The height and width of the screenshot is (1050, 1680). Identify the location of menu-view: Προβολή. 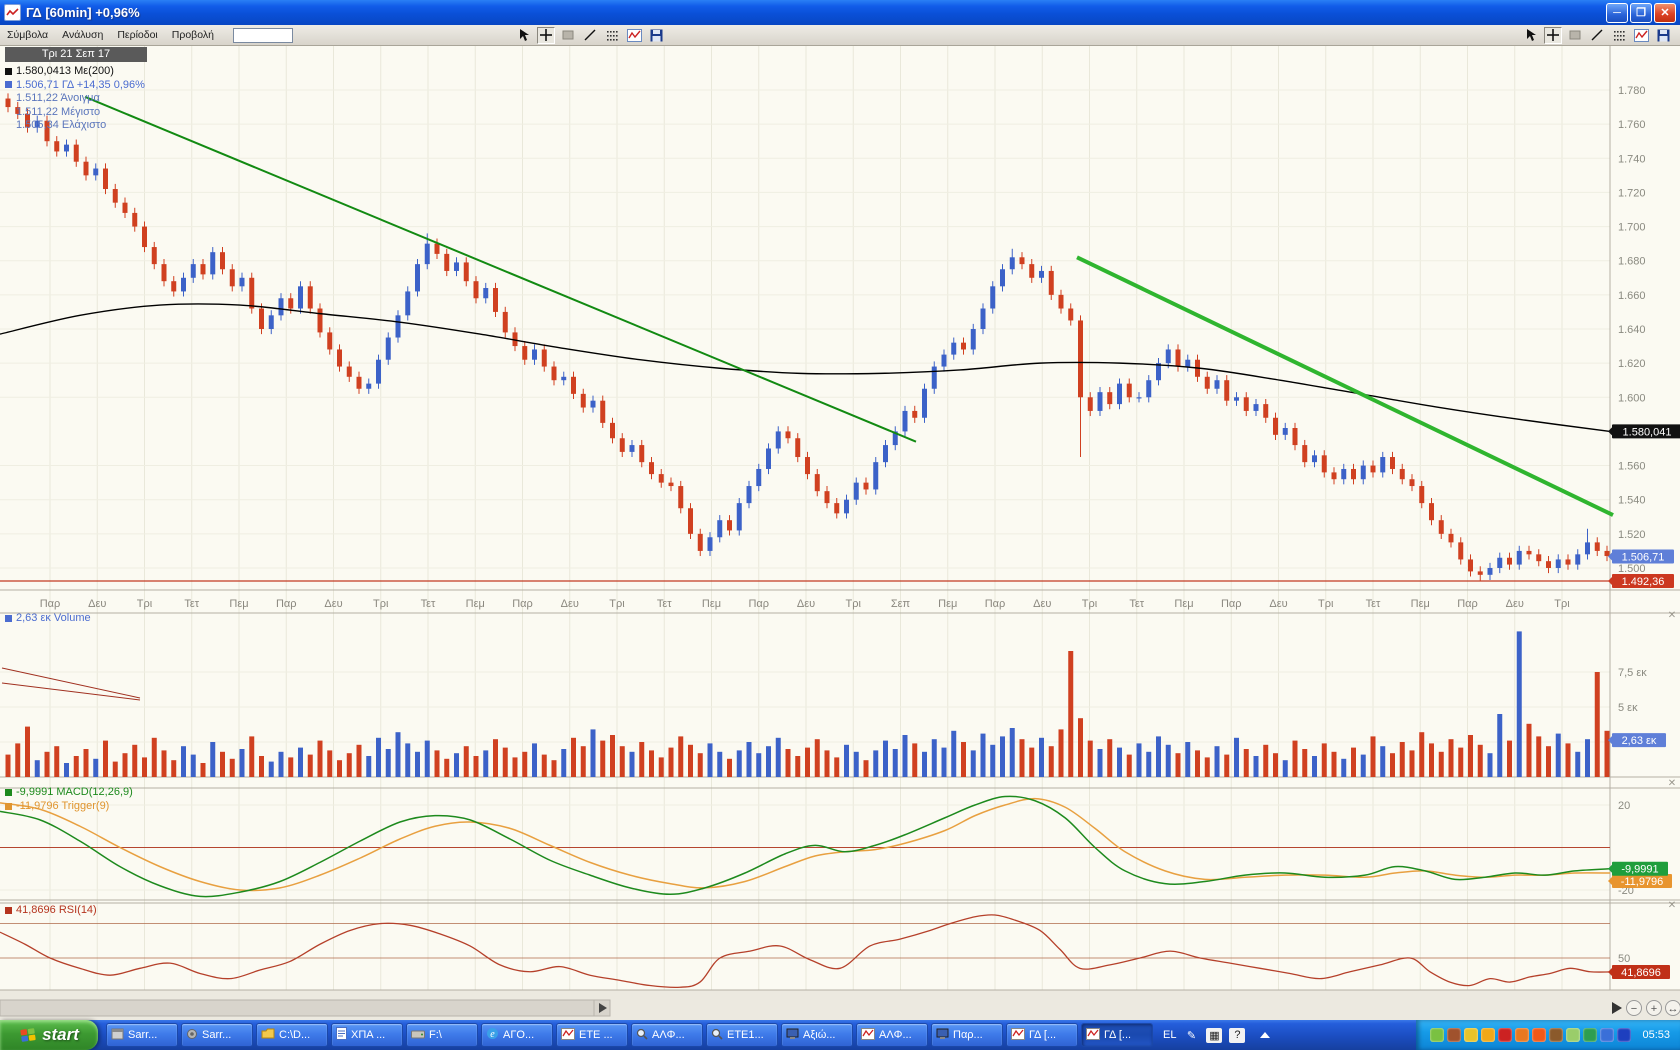
(192, 35).